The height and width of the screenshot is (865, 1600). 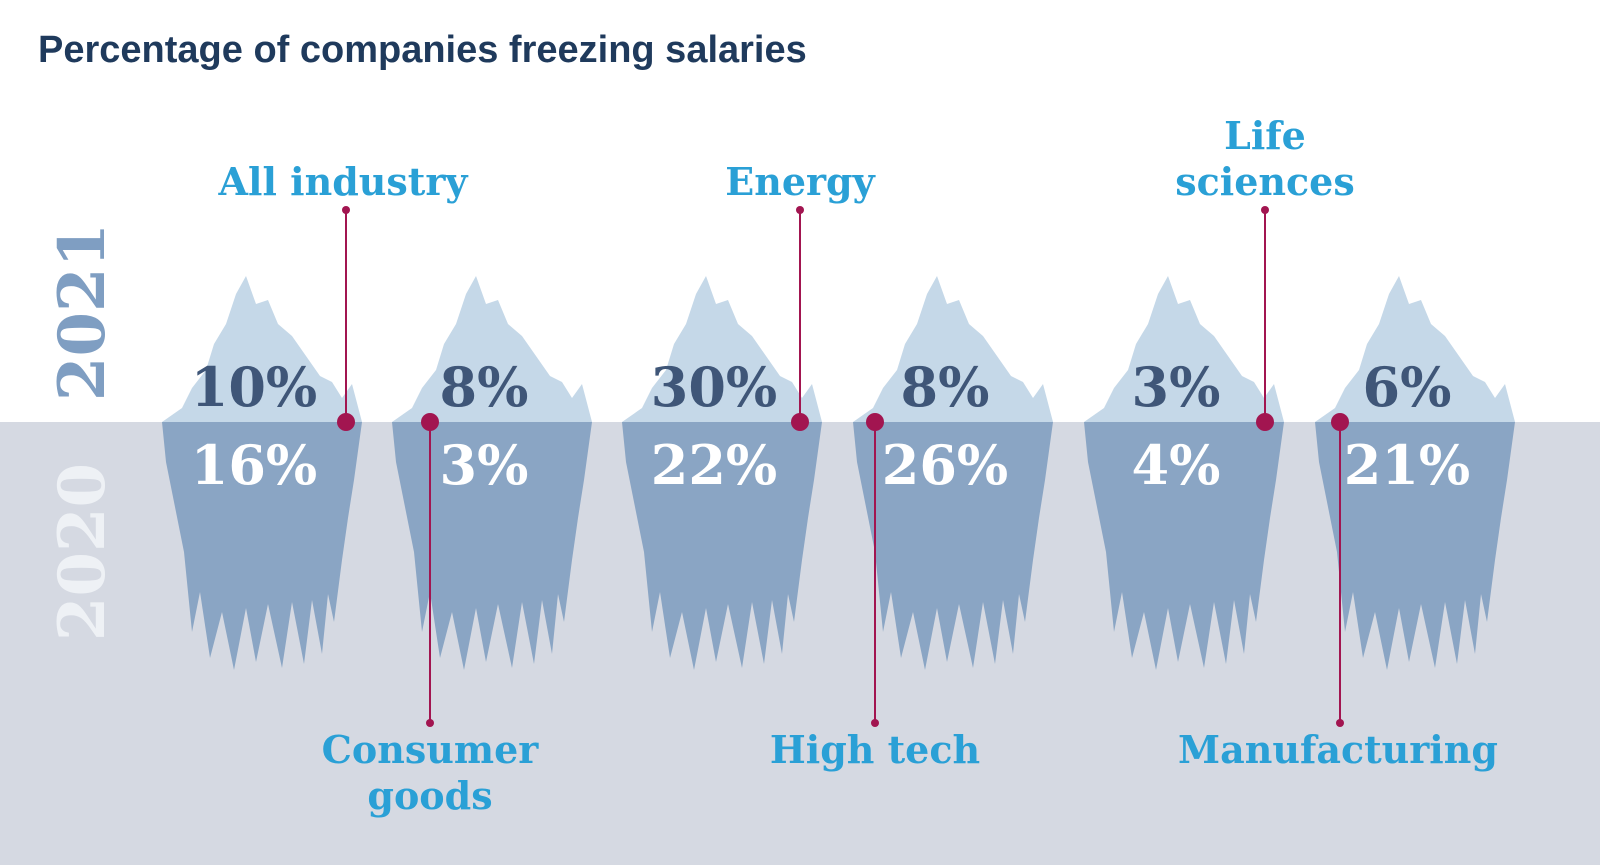 I want to click on value-label-2021: 30%, so click(x=714, y=387).